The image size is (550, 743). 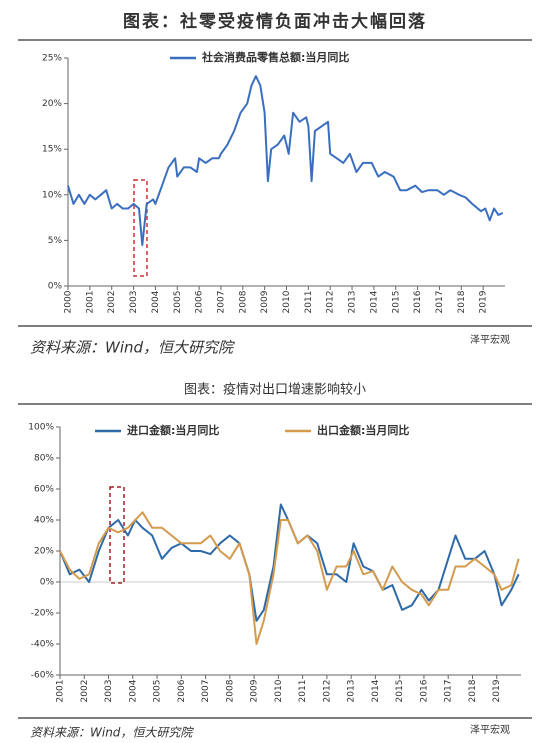 I want to click on chart-title: 图表：疫情对出口增速影响较小, so click(x=275, y=390).